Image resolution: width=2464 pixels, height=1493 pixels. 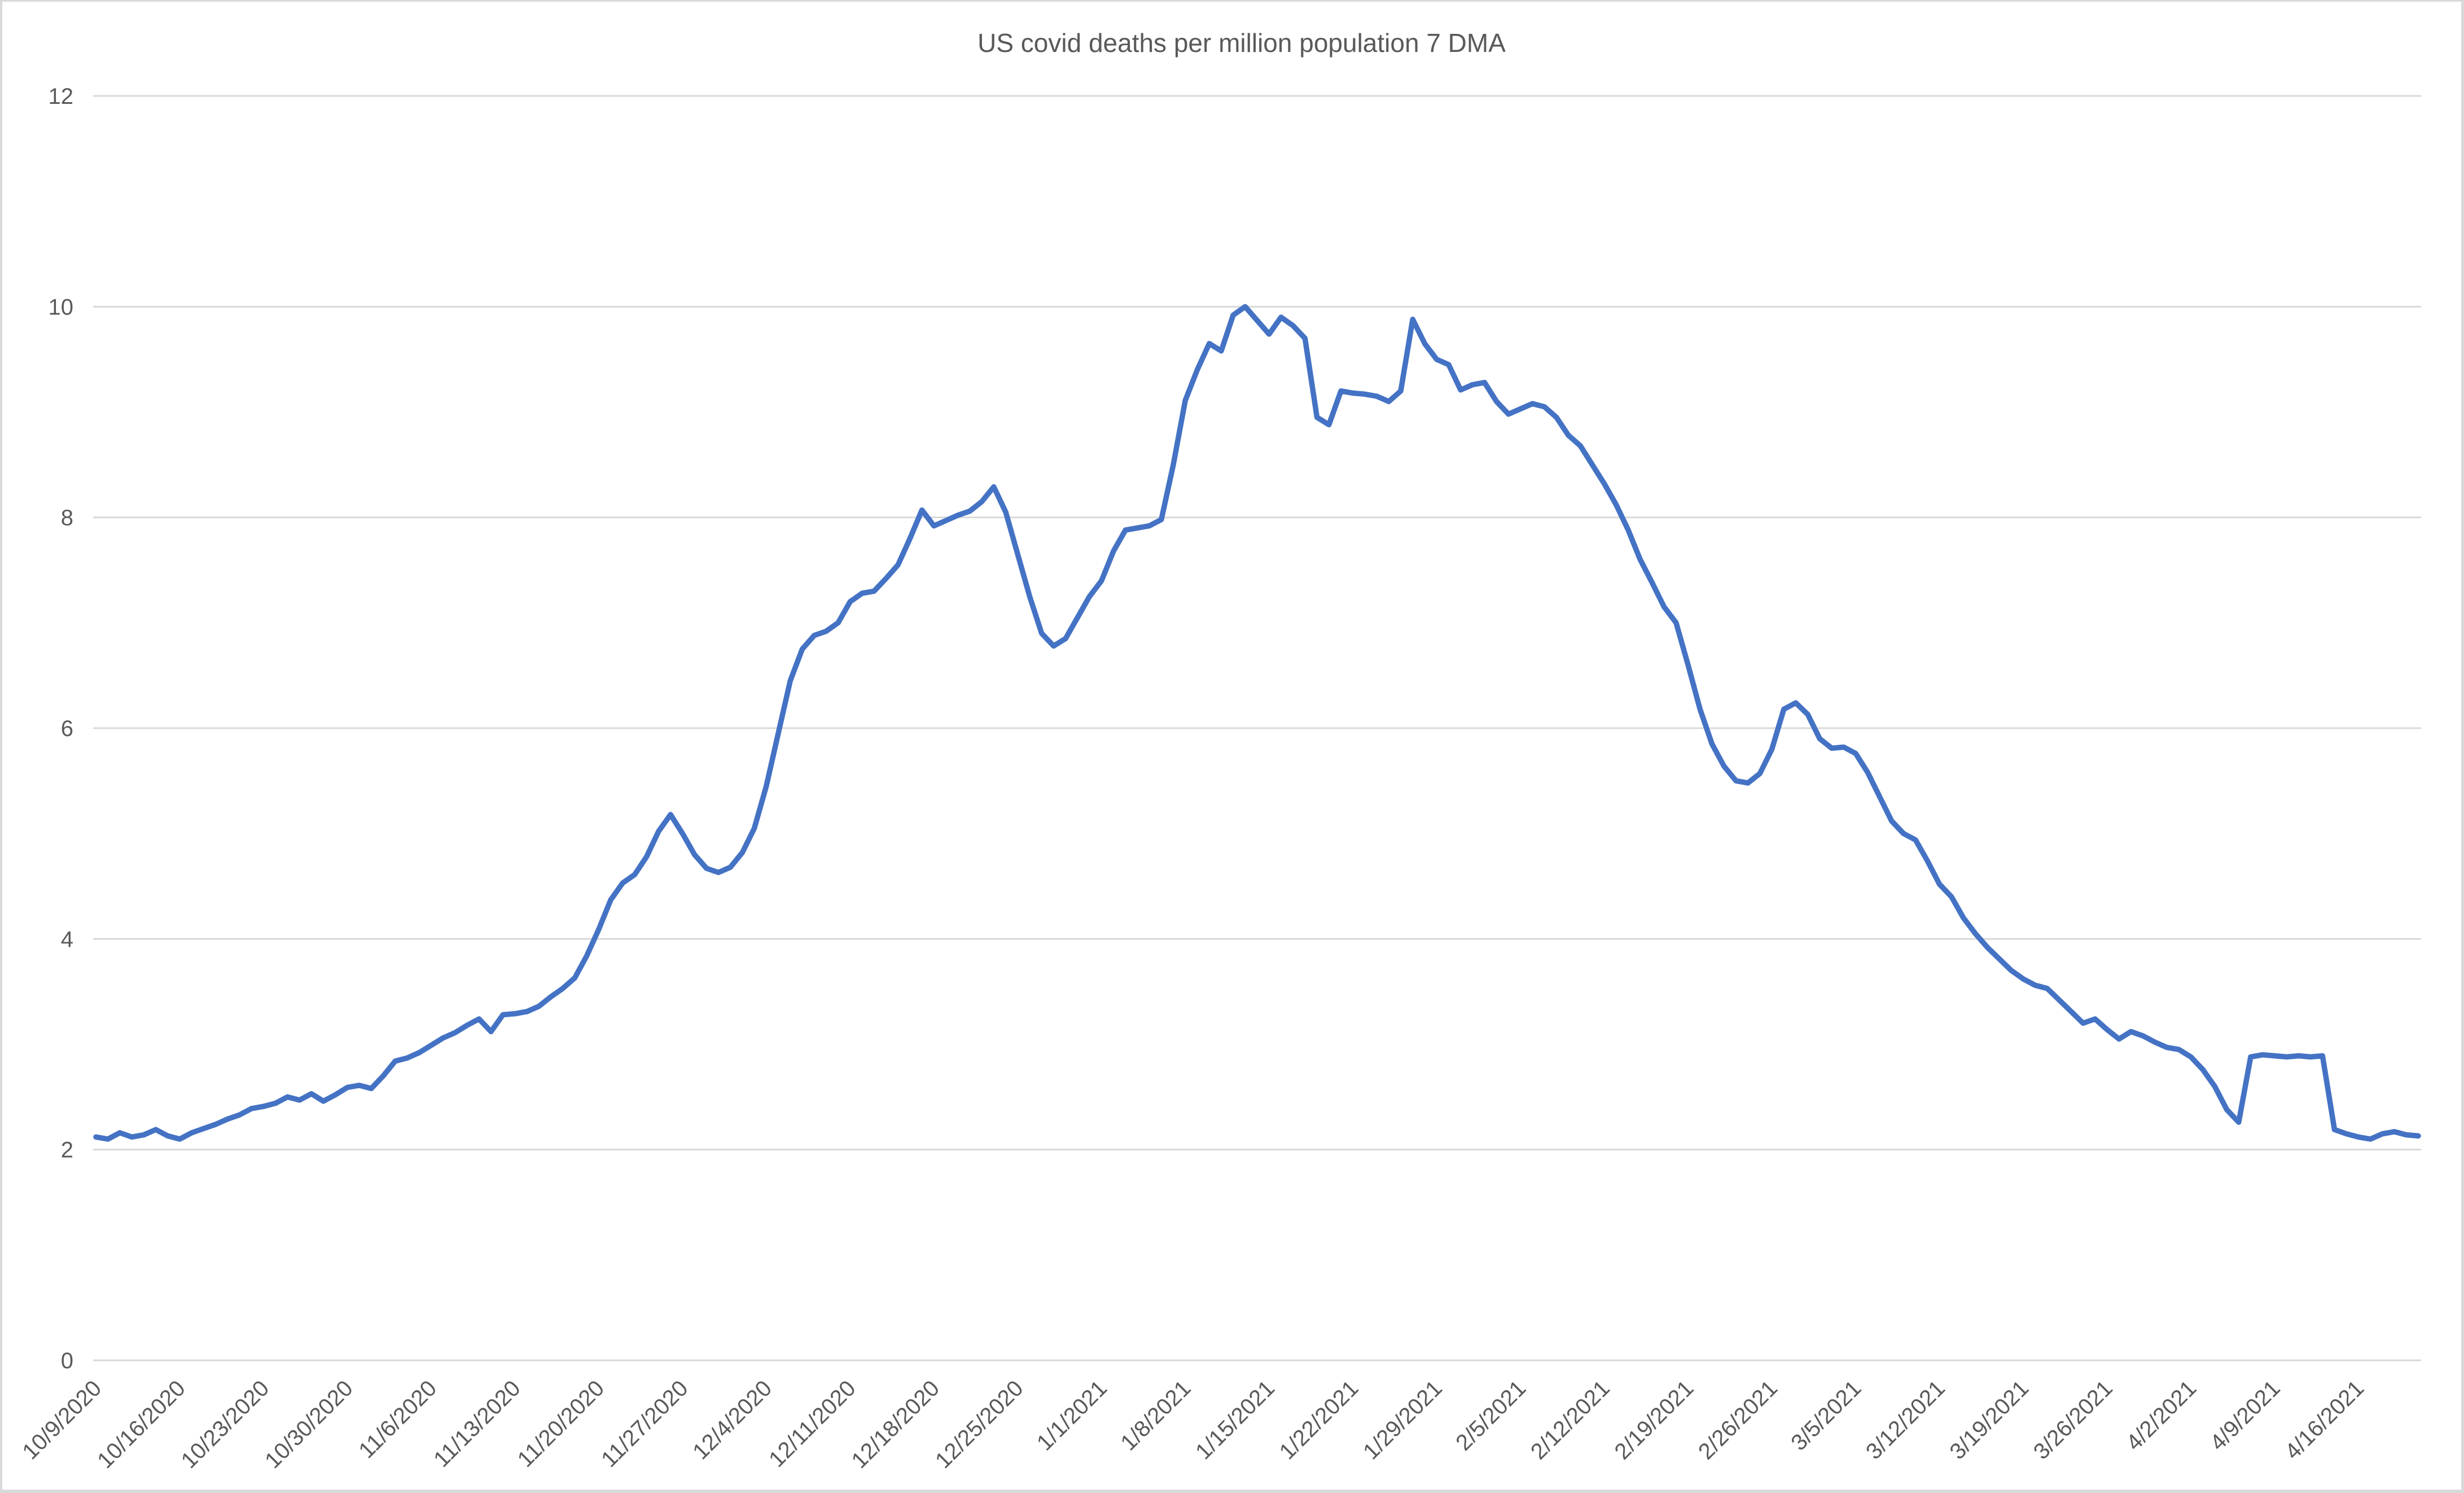 What do you see at coordinates (61, 96) in the screenshot?
I see `y-tick-label: 12` at bounding box center [61, 96].